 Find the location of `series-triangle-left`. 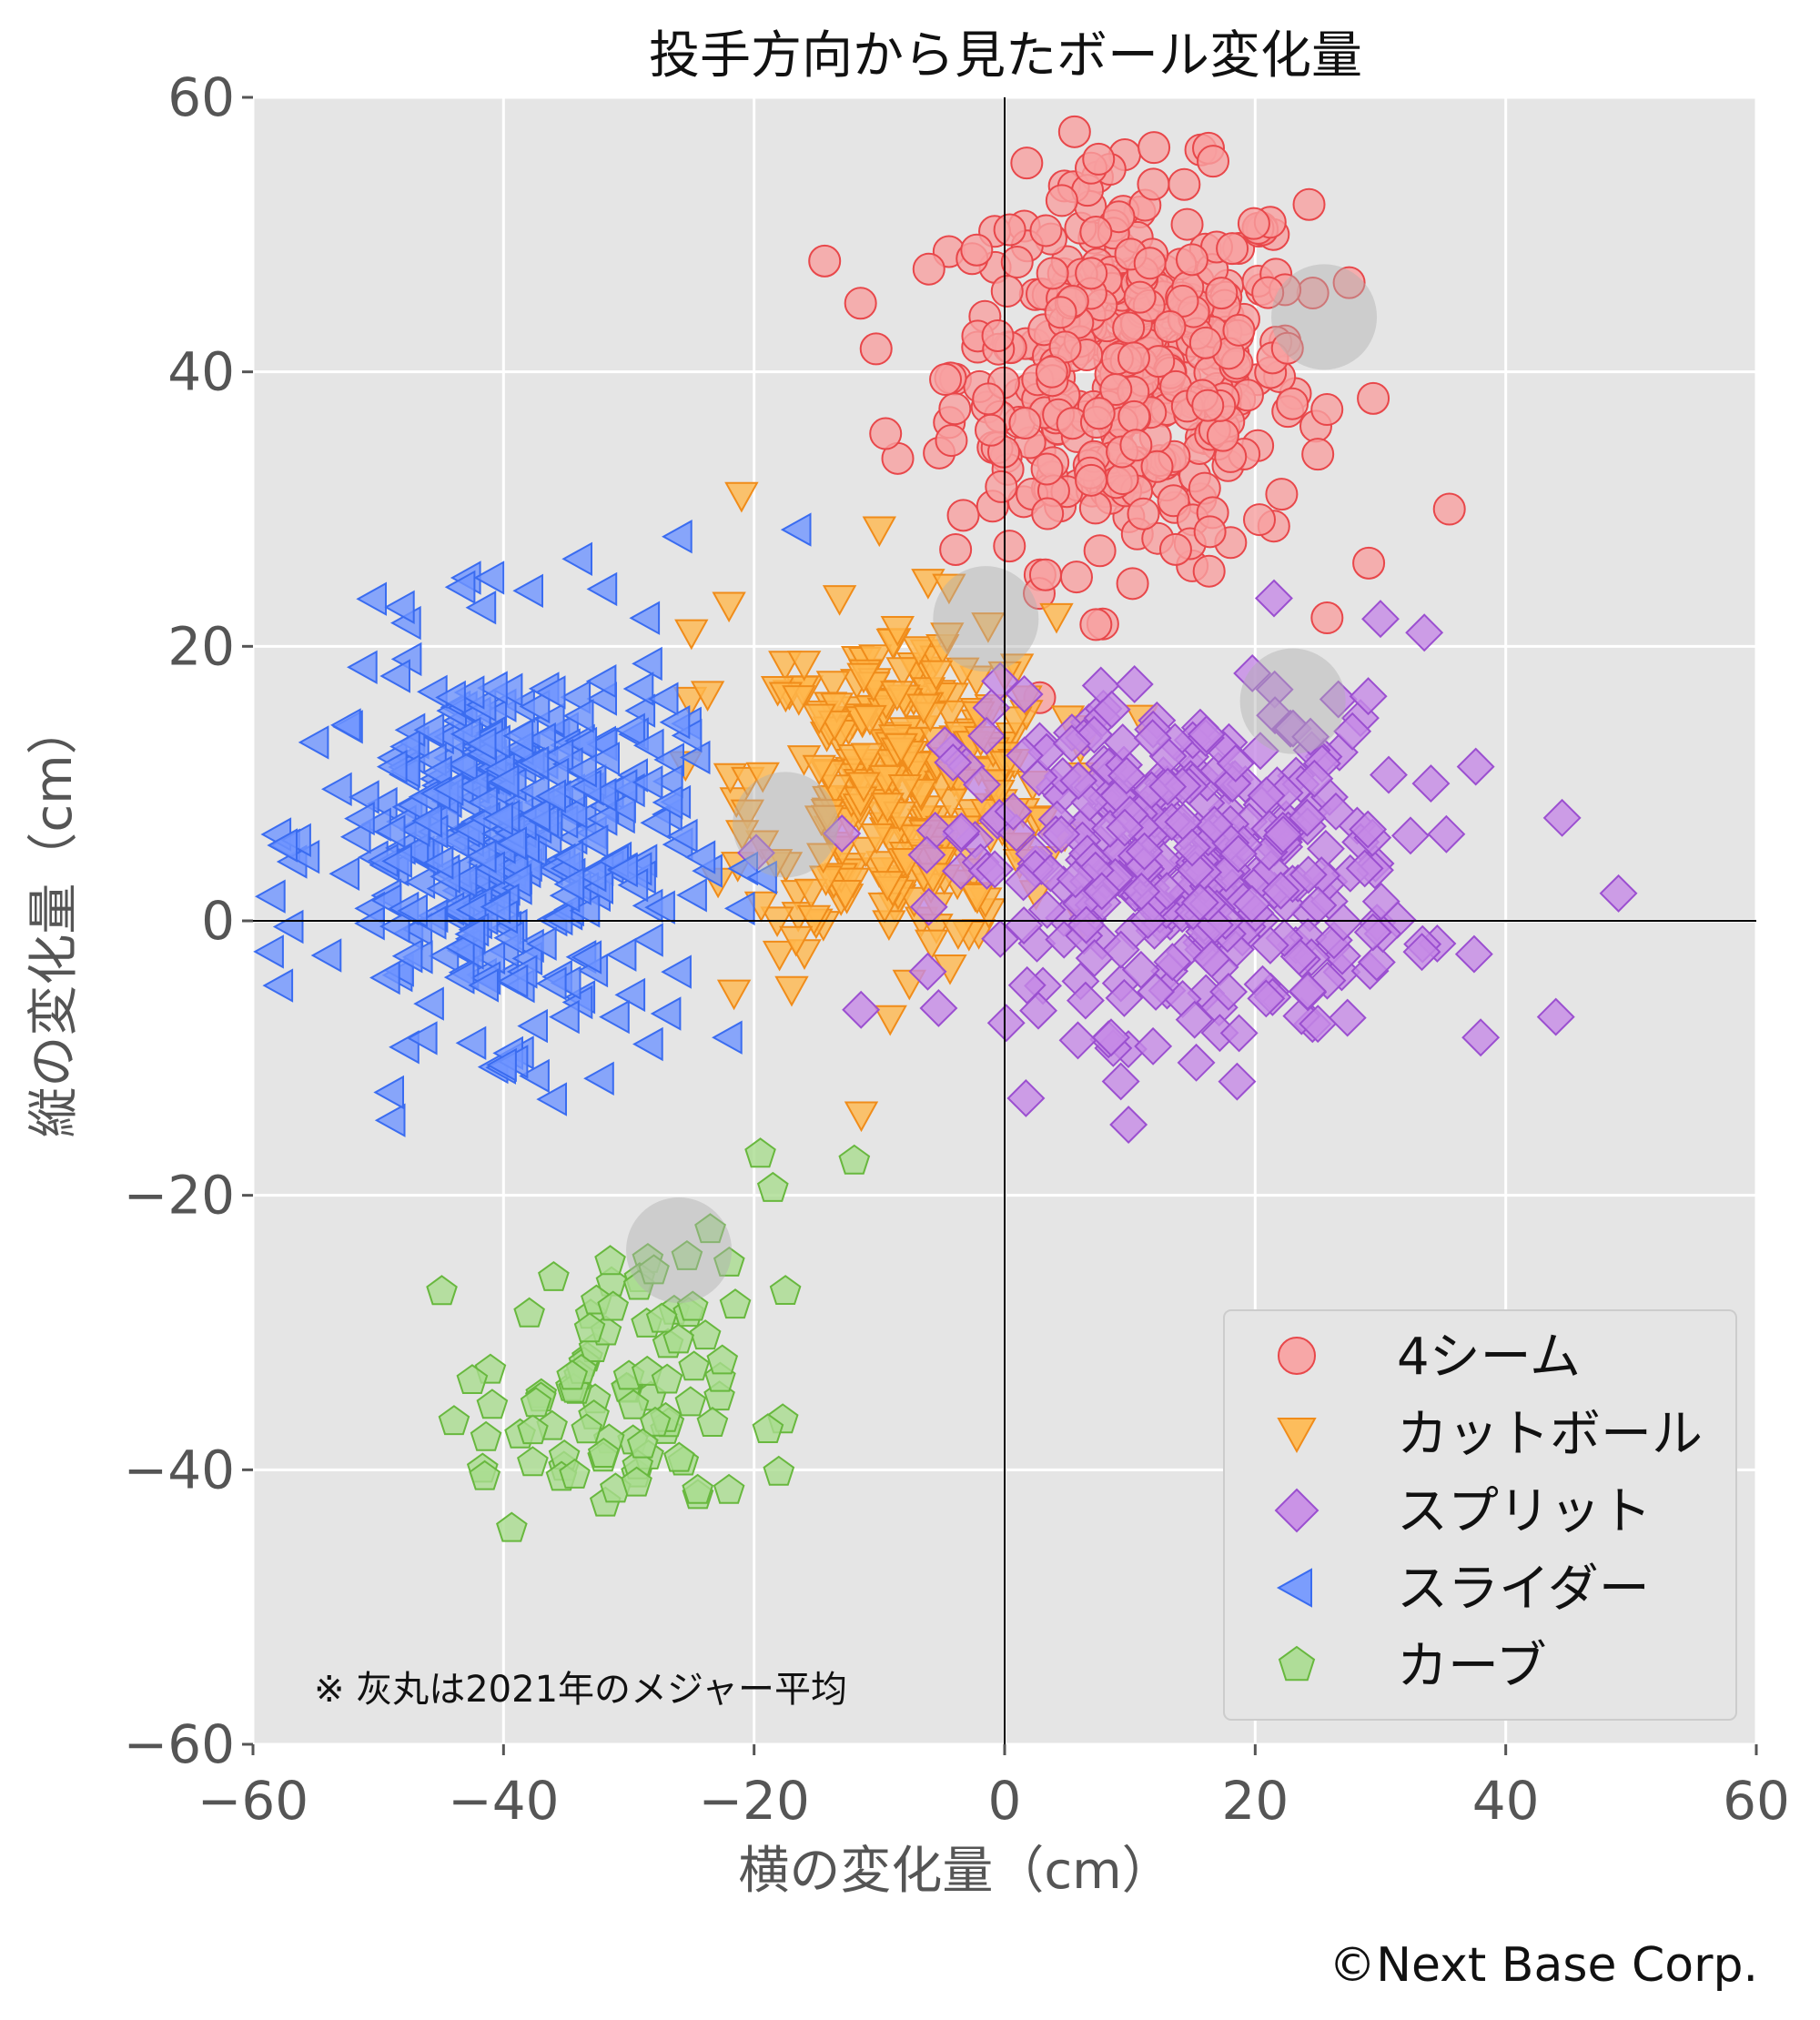

series-triangle-left is located at coordinates (533, 825).